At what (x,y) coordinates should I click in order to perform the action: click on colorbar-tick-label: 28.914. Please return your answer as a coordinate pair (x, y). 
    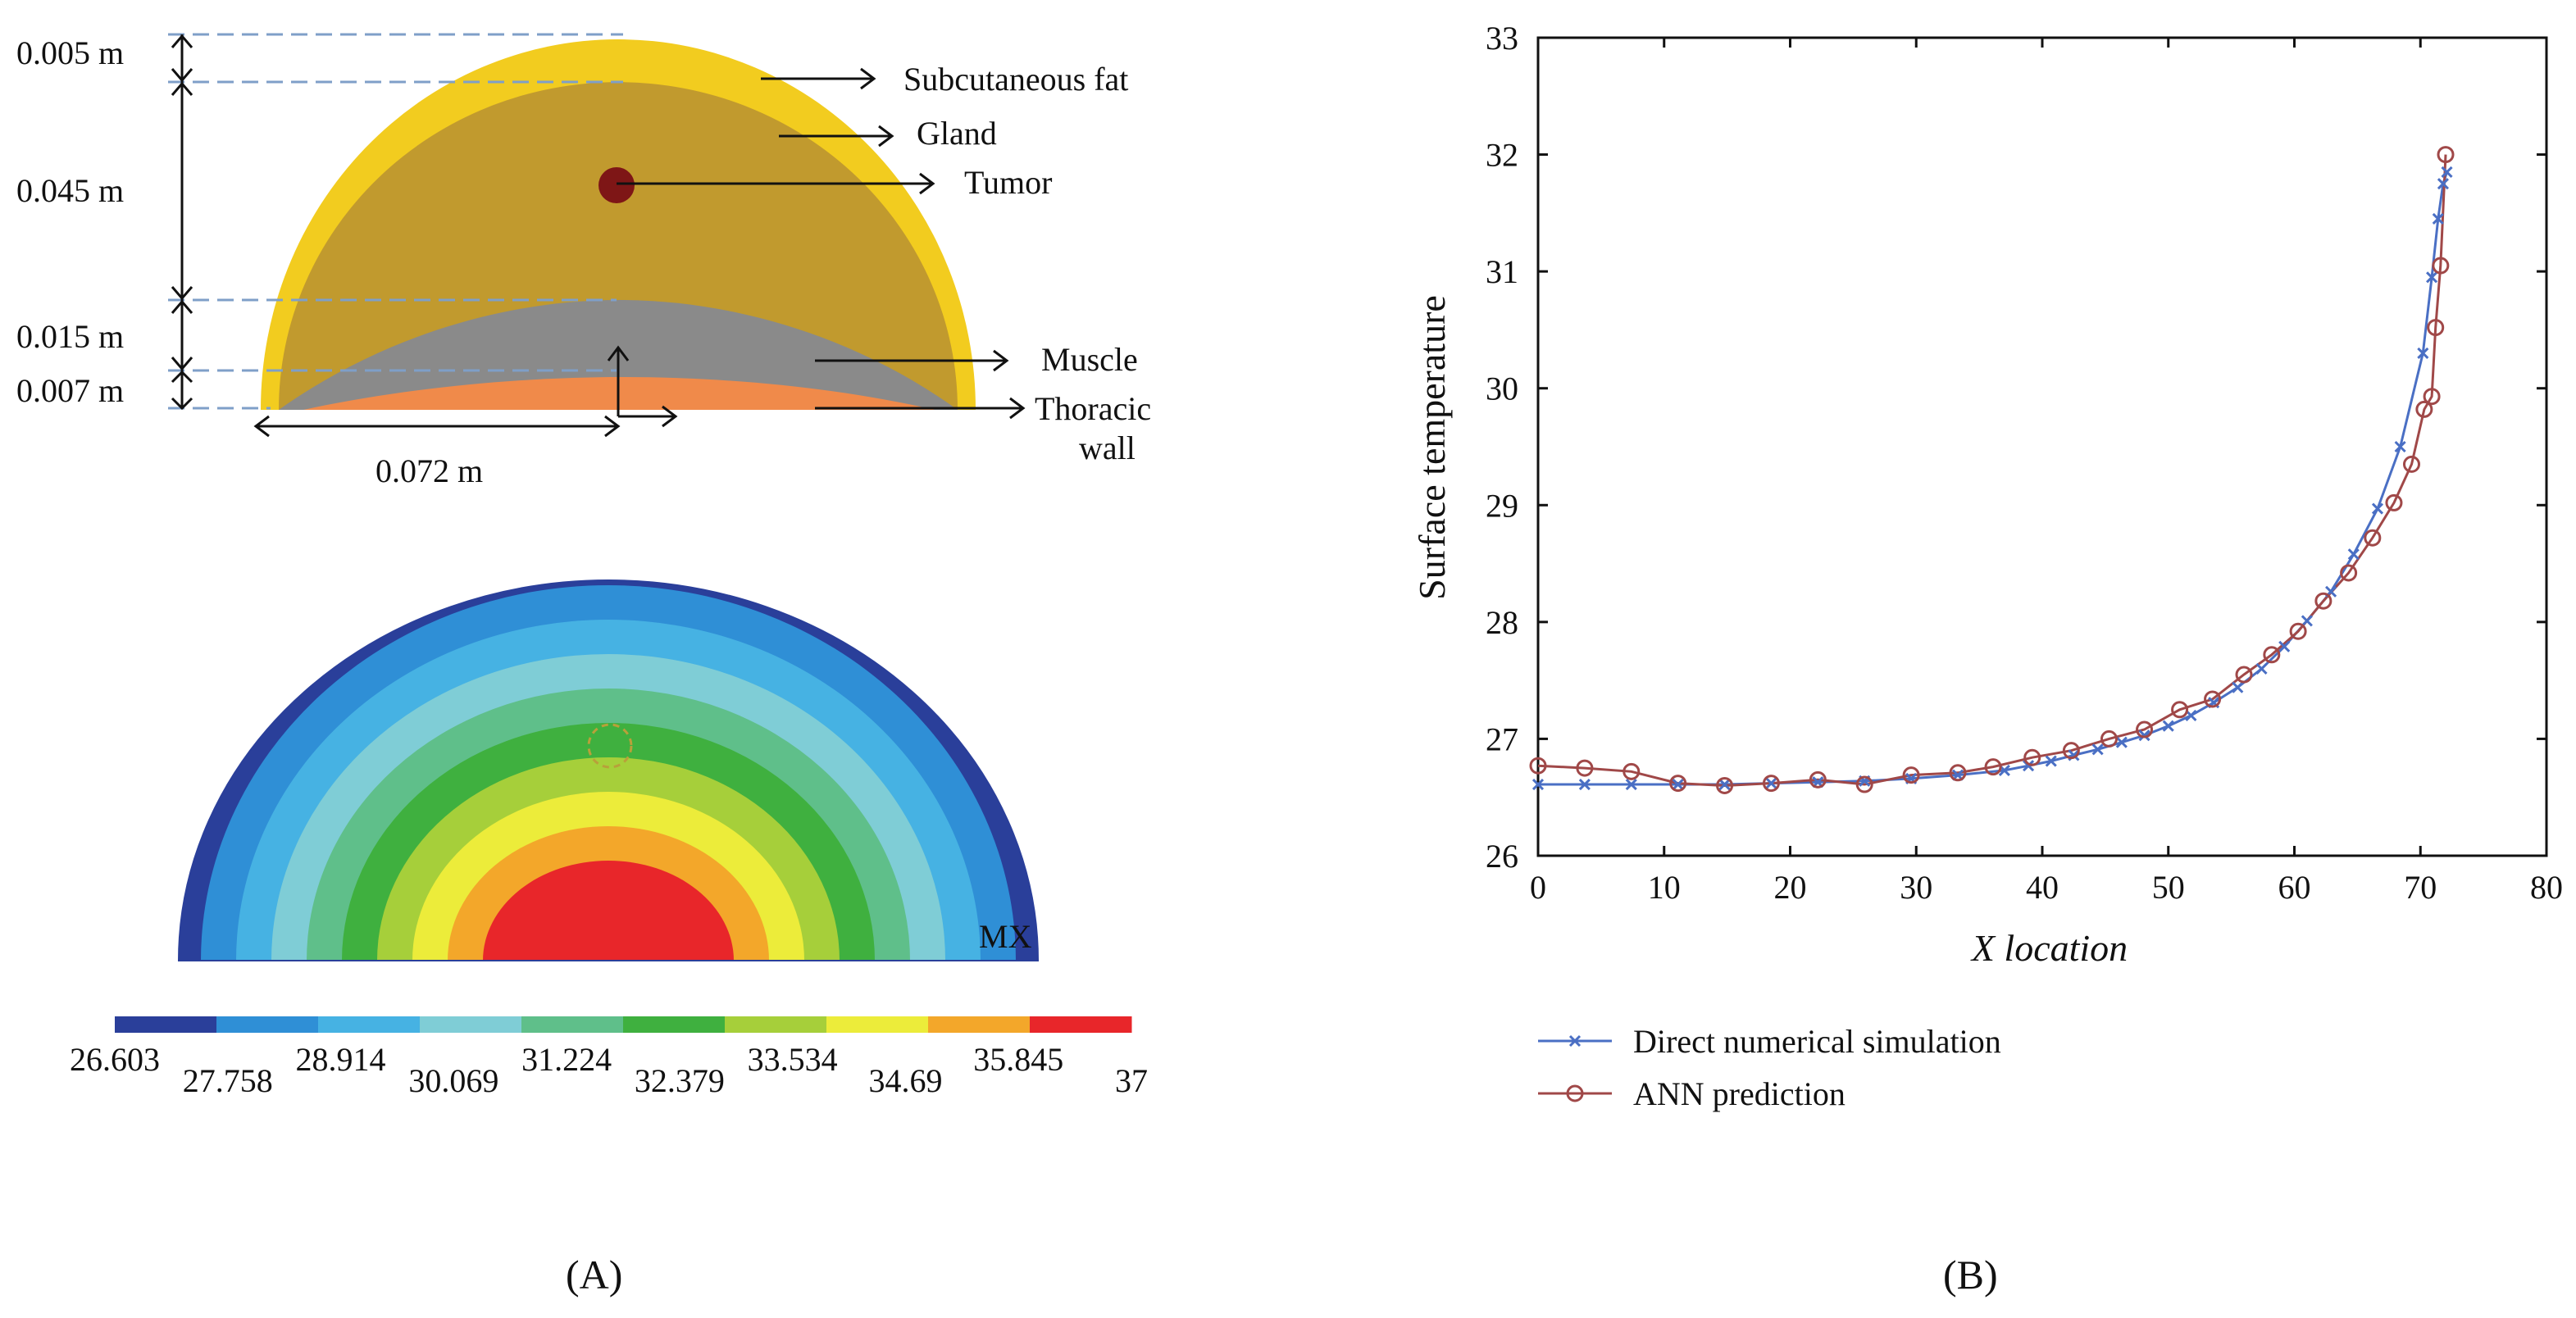
    Looking at the image, I should click on (341, 1059).